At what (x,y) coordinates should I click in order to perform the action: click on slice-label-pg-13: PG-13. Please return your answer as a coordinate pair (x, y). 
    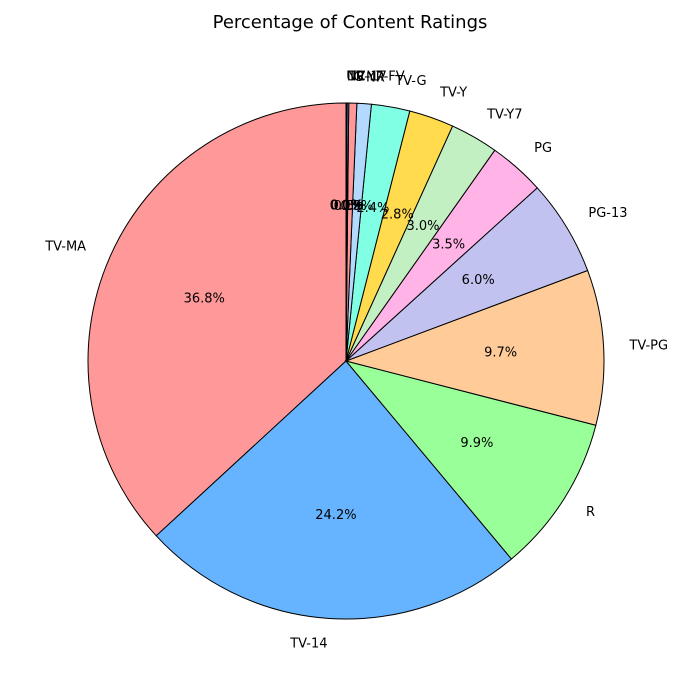
    Looking at the image, I should click on (607, 213).